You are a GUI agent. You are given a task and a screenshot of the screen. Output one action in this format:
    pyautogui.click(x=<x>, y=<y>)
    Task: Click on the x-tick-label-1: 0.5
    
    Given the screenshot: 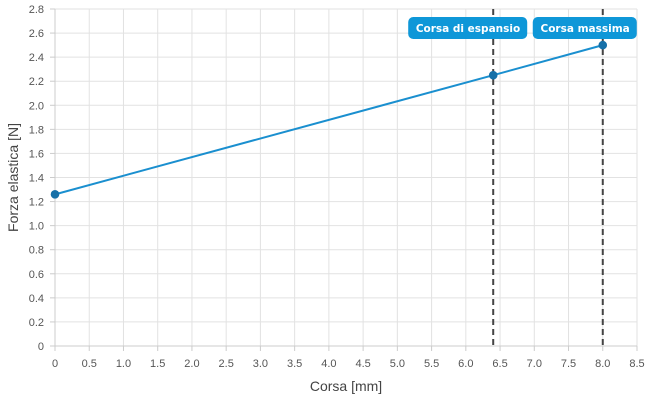 What is the action you would take?
    pyautogui.click(x=89, y=364)
    